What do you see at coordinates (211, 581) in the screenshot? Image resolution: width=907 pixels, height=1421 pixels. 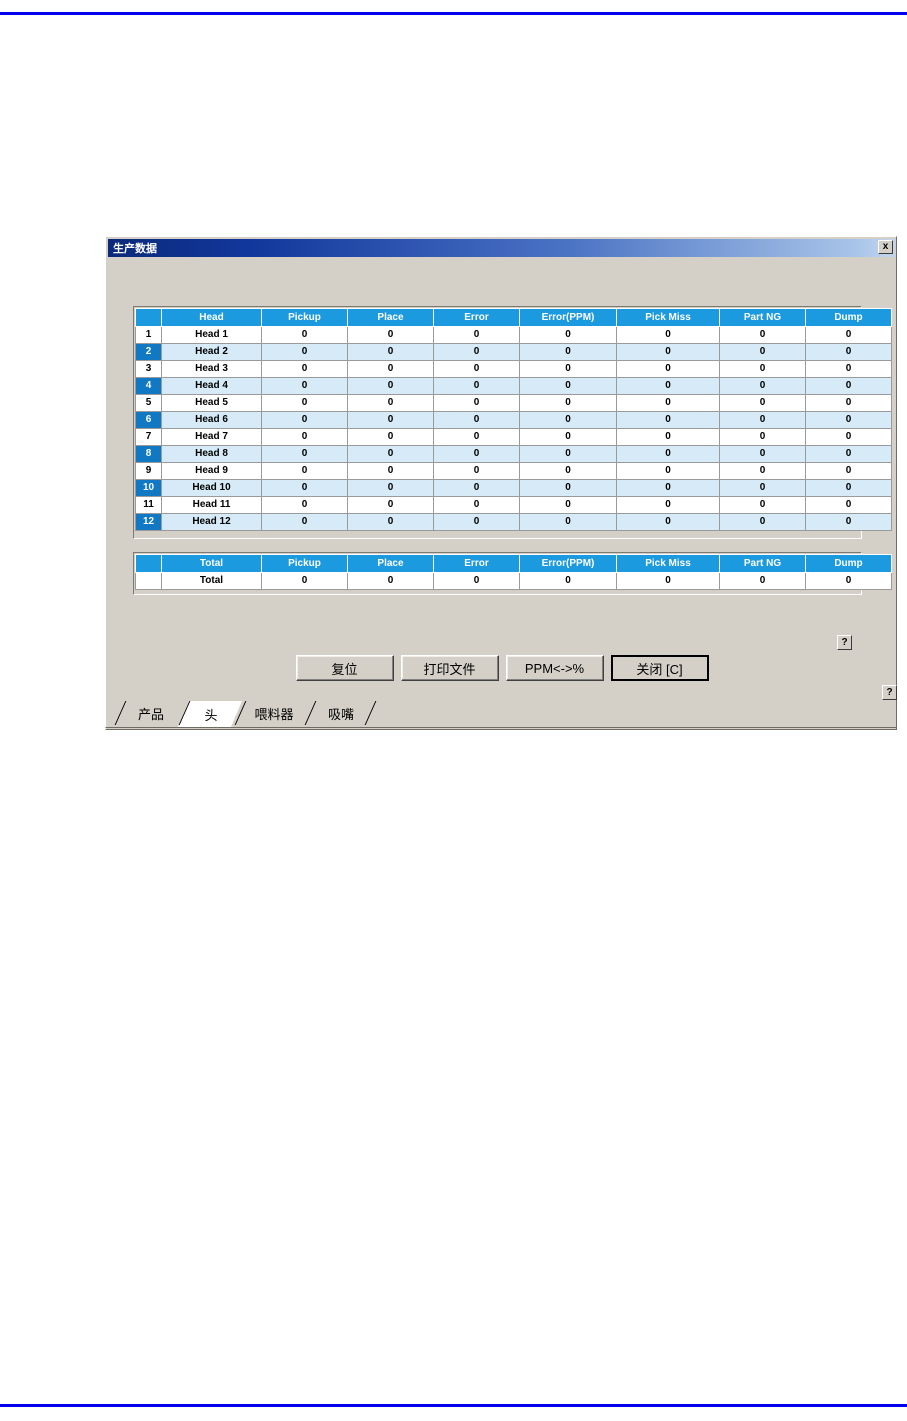 I see `total-cell-label: Total` at bounding box center [211, 581].